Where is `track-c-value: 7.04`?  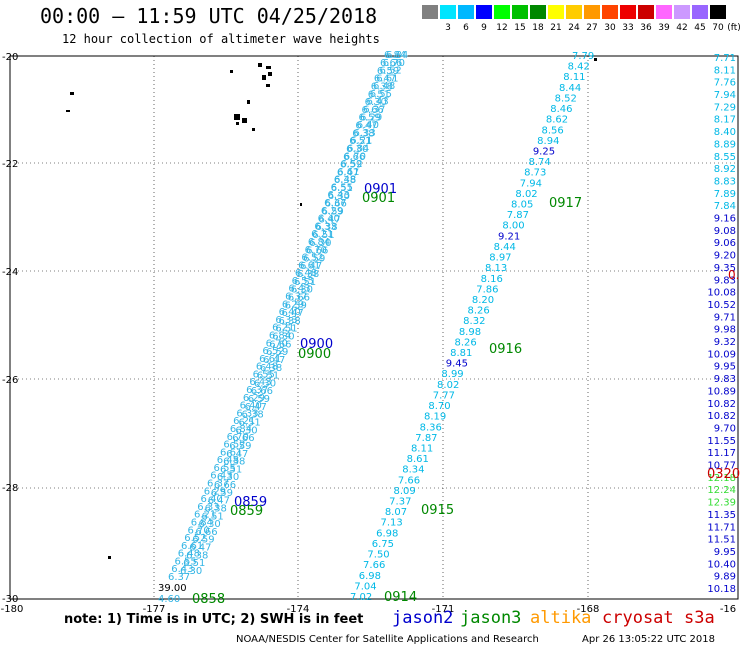
track-c-value: 7.04 is located at coordinates (365, 586).